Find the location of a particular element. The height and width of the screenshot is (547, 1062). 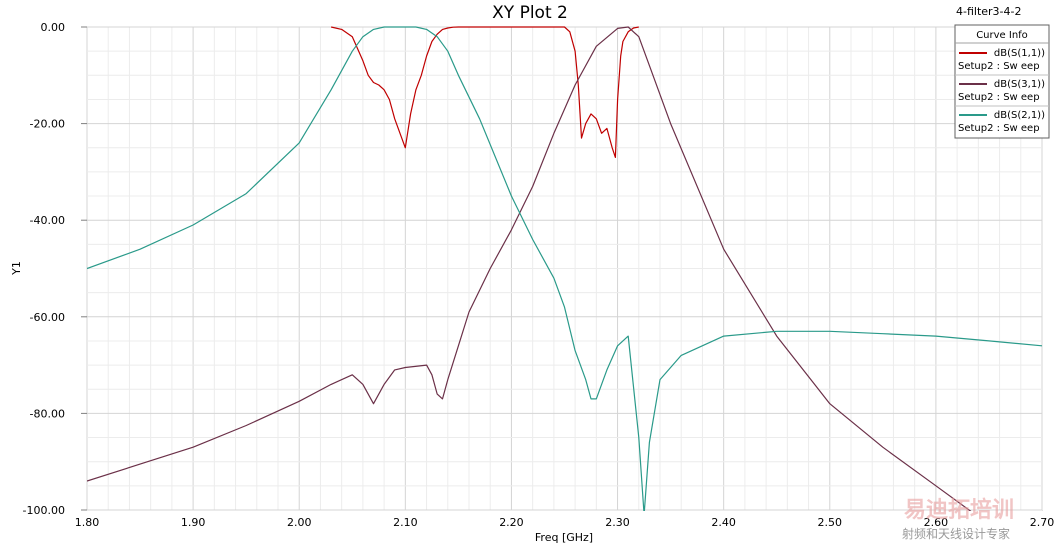

y-tick-label: -40.00 is located at coordinates (47, 220).